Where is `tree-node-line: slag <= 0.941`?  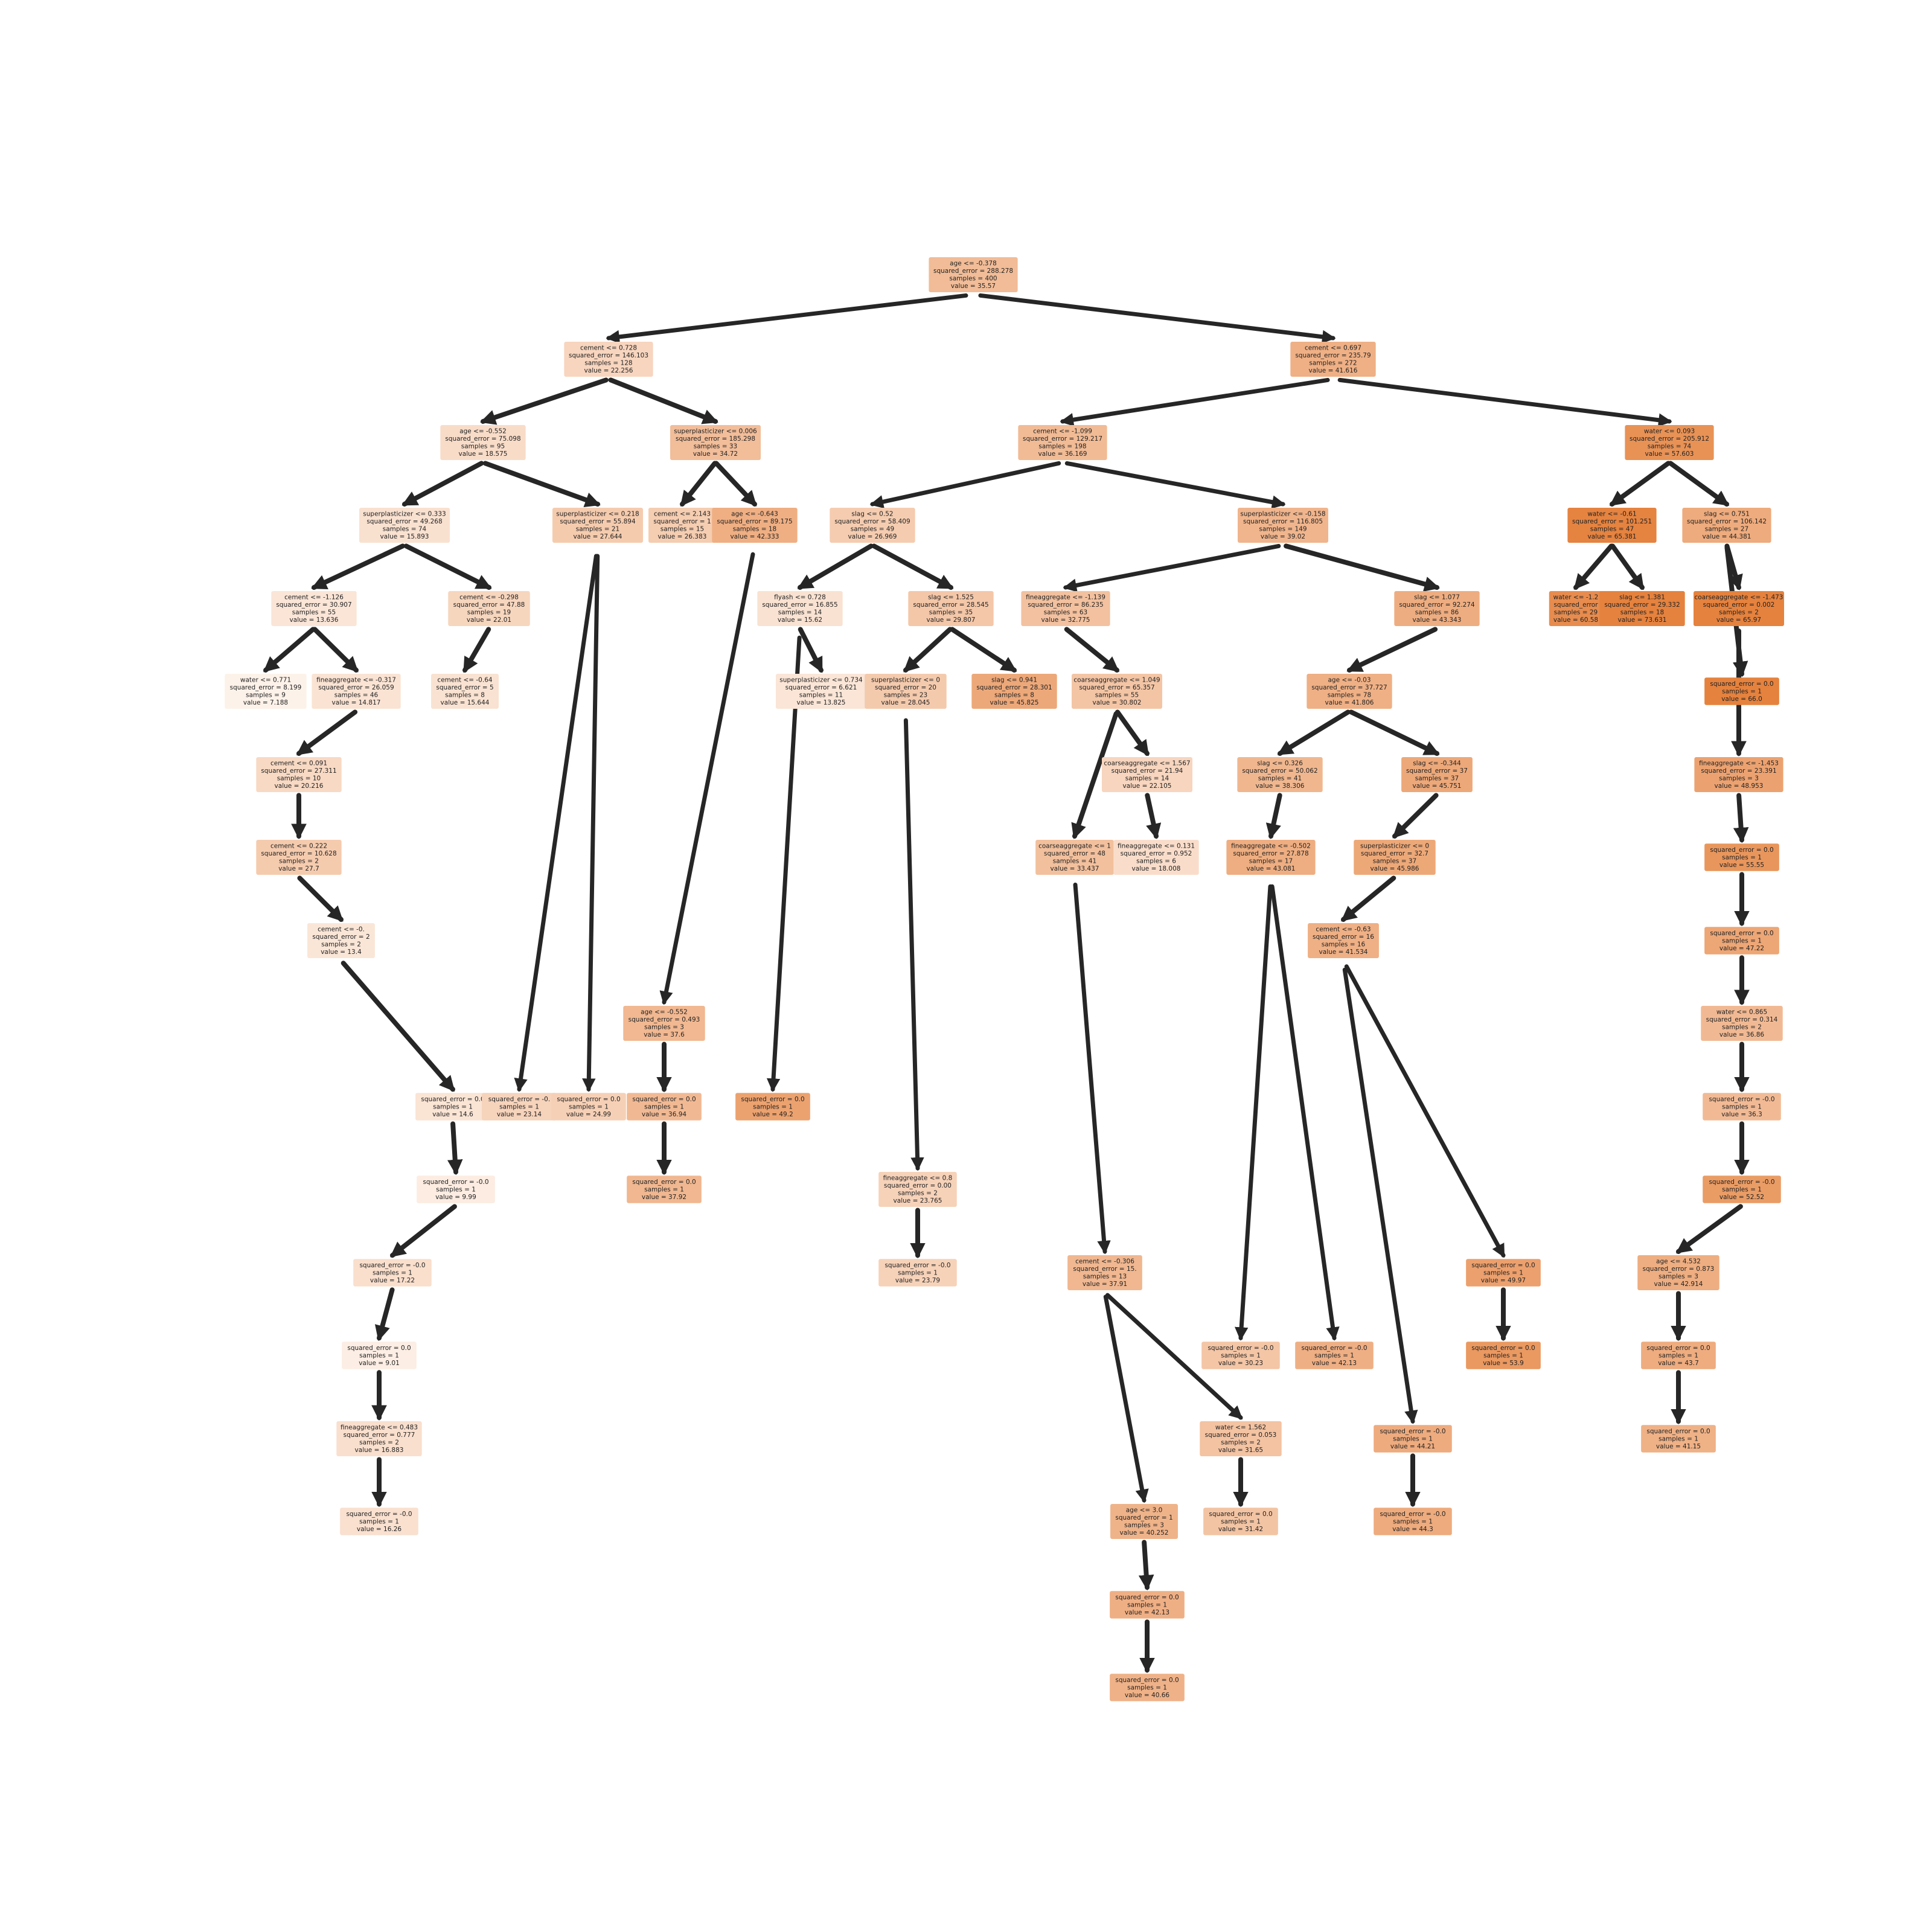 tree-node-line: slag <= 0.941 is located at coordinates (1014, 680).